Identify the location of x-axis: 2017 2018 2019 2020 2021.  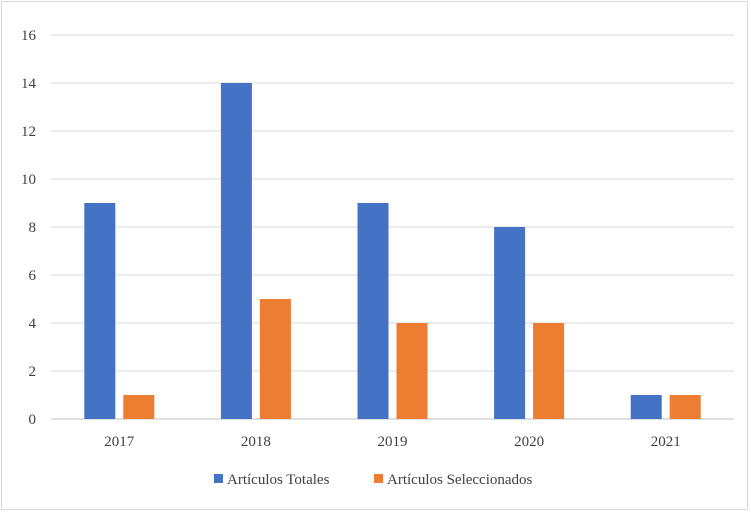
(392, 442).